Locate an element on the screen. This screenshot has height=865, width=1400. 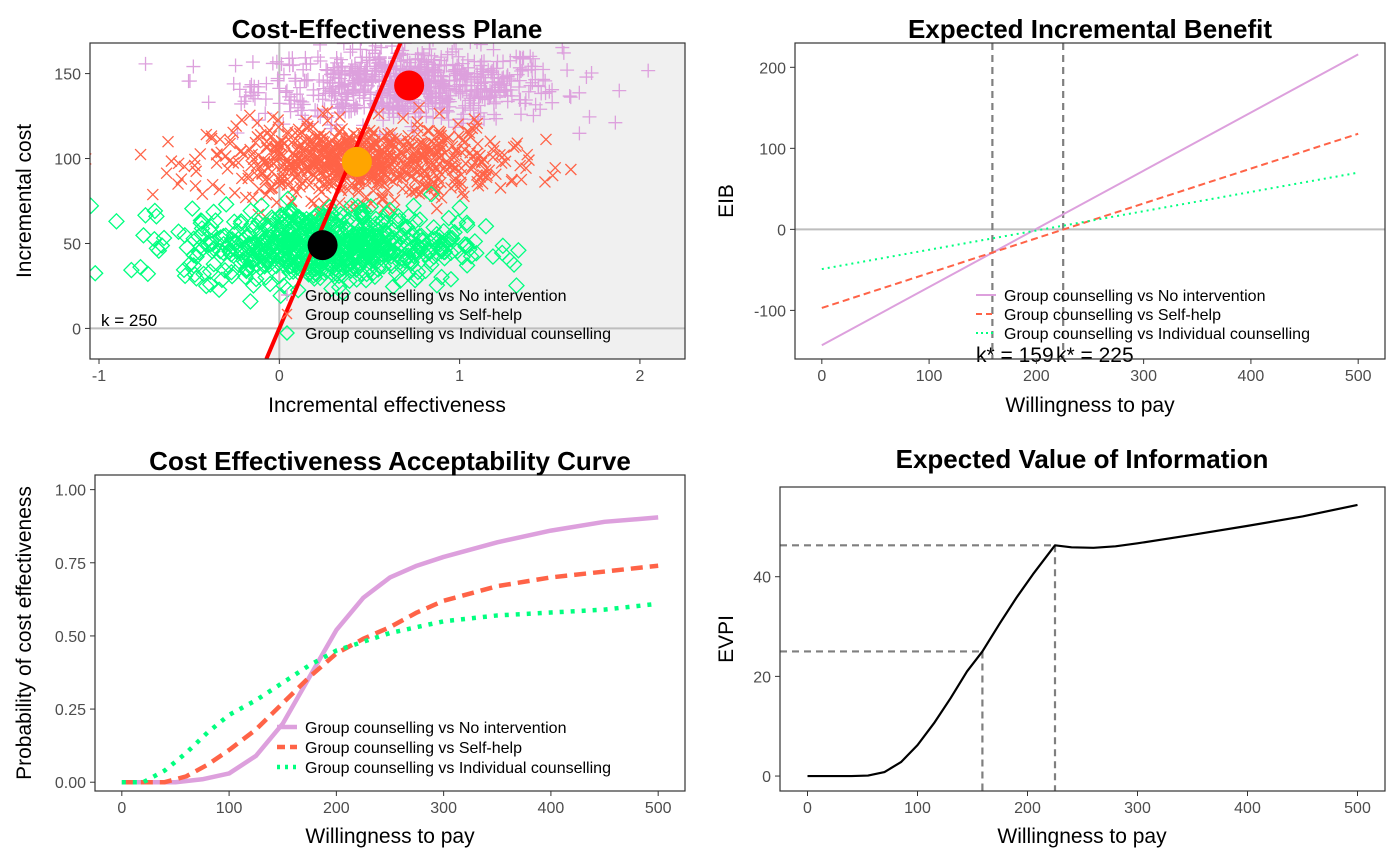
ceac-xtick-label: 100 is located at coordinates (229, 808).